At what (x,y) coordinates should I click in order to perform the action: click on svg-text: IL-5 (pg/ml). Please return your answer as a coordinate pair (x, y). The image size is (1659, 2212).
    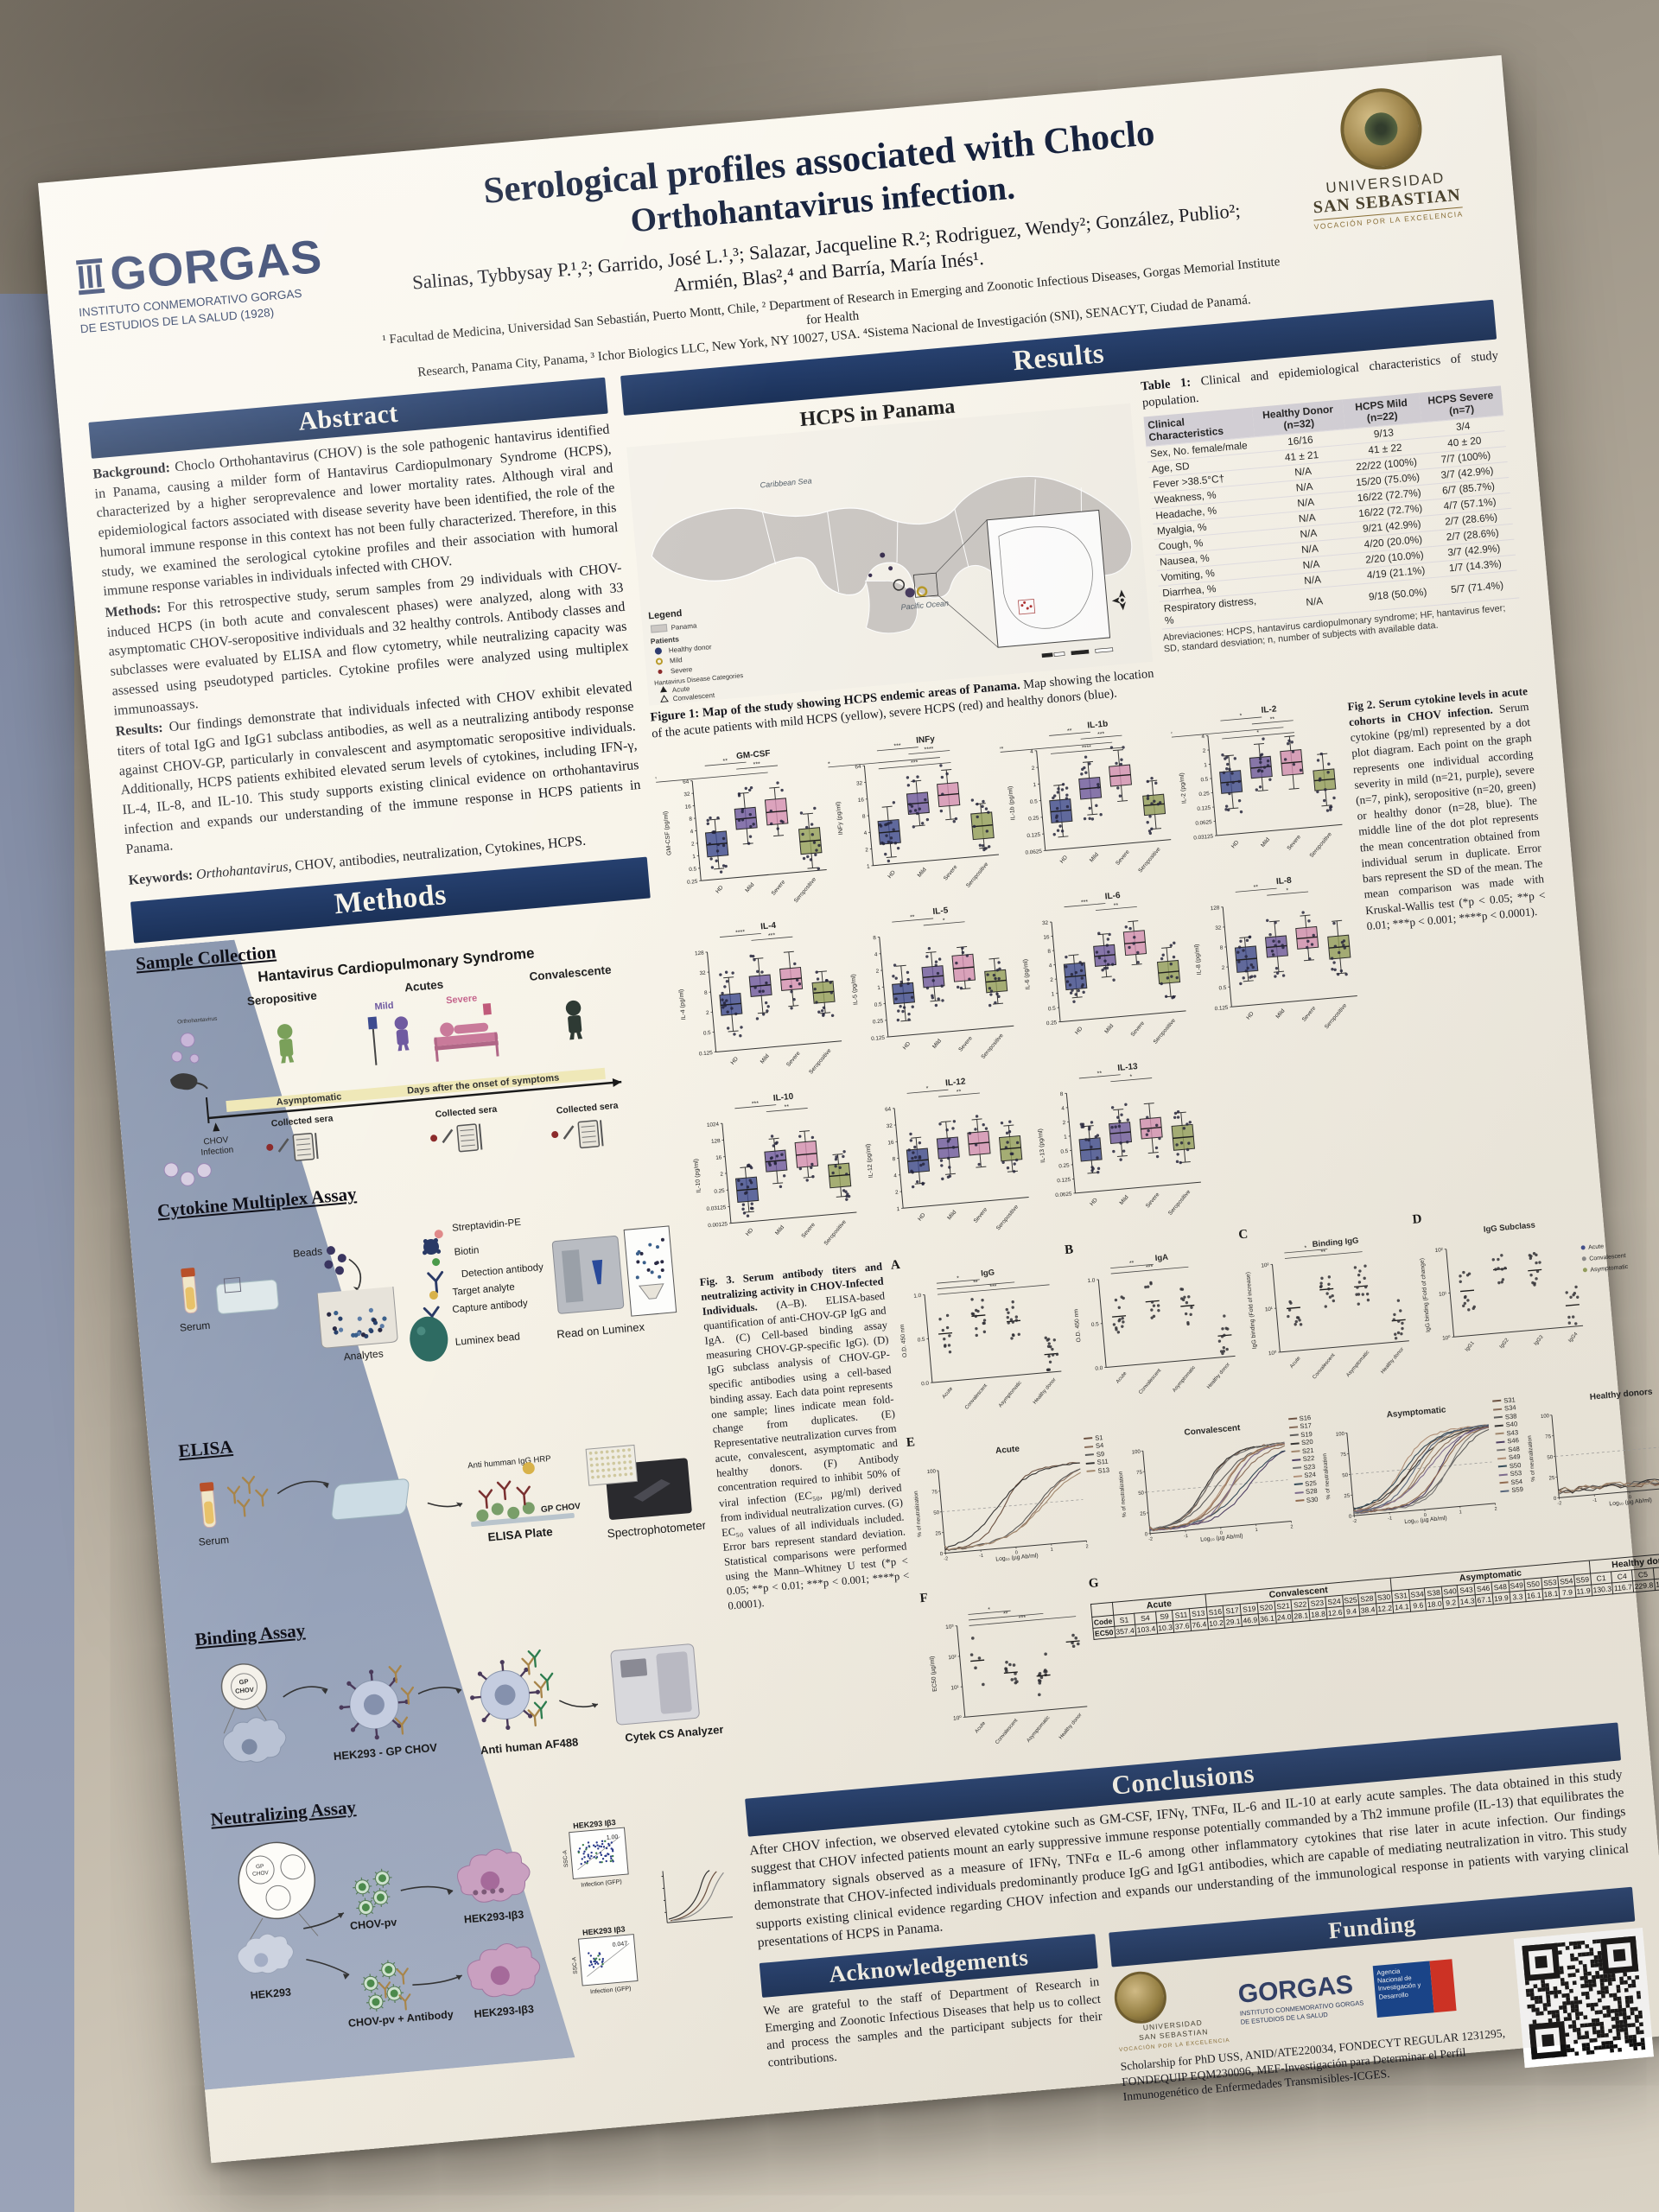
    Looking at the image, I should click on (854, 990).